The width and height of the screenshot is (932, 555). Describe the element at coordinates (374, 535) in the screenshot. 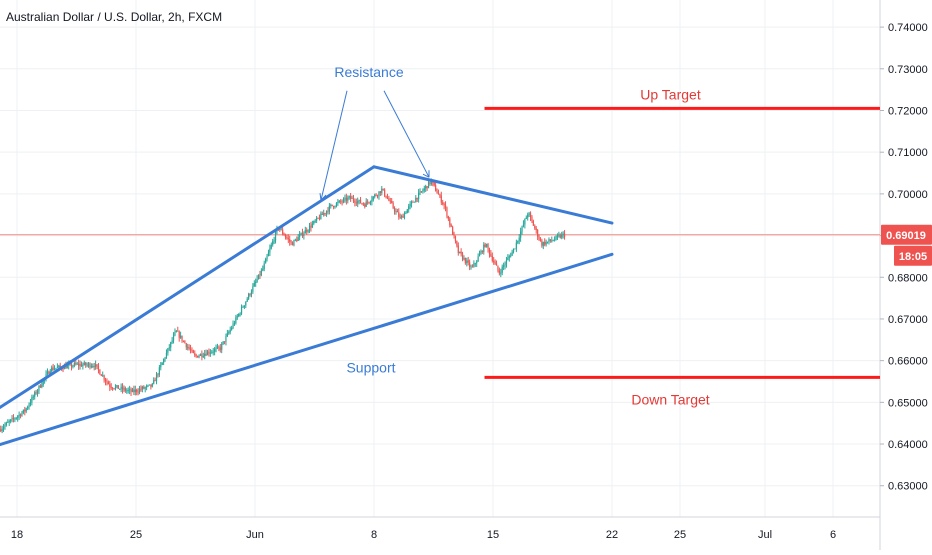

I see `x-tick-label: 8` at that location.